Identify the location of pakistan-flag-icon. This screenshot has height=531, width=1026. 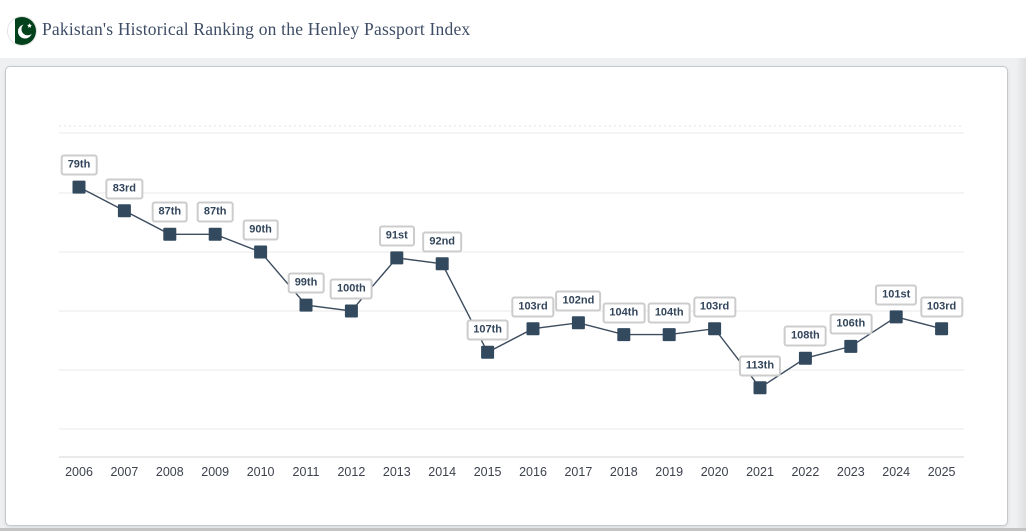
(22, 31).